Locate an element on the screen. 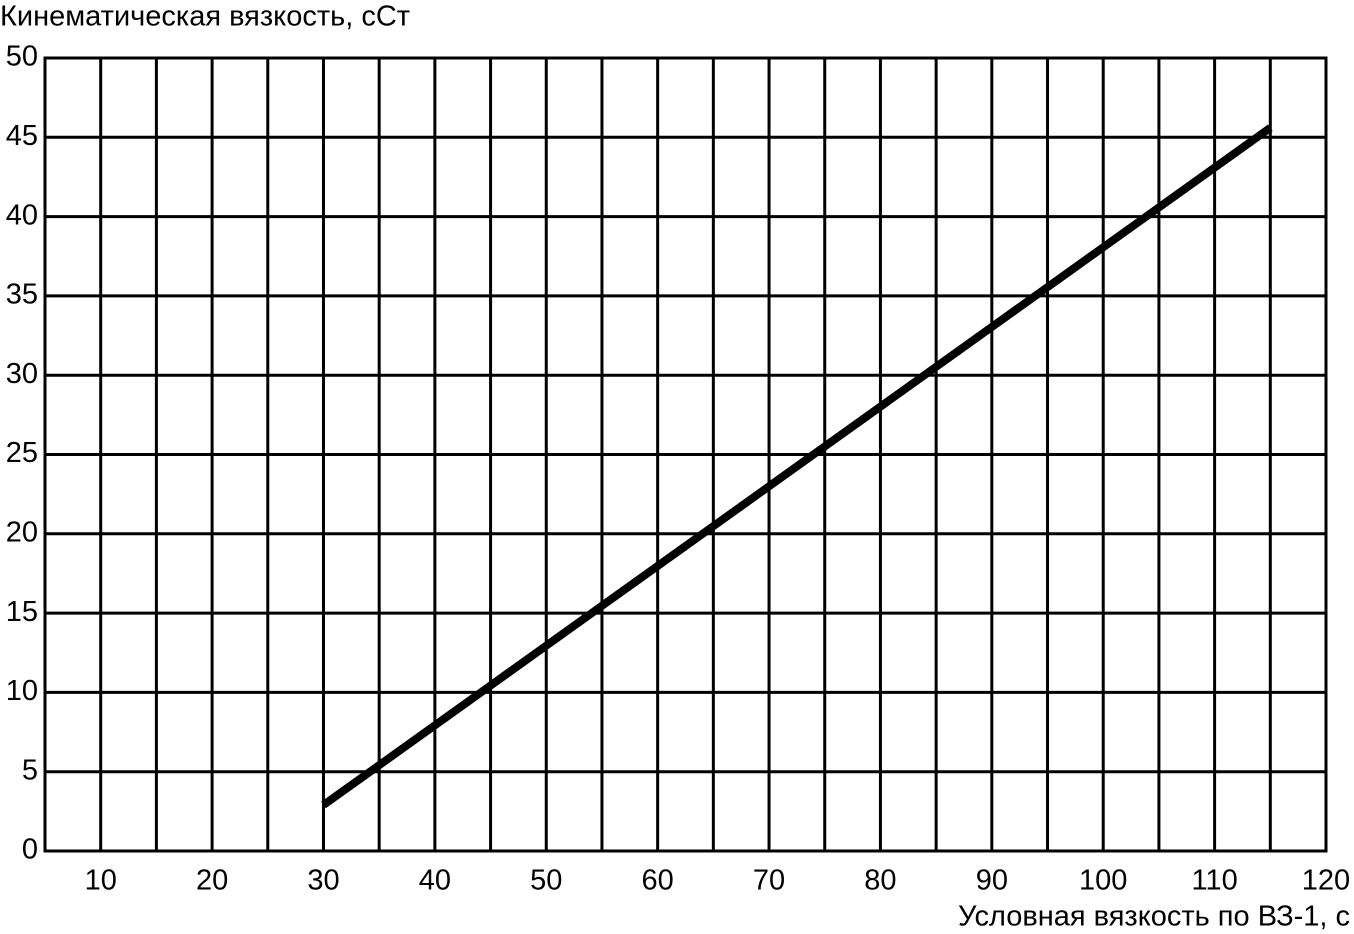  y-tick-label: 10 is located at coordinates (22, 691).